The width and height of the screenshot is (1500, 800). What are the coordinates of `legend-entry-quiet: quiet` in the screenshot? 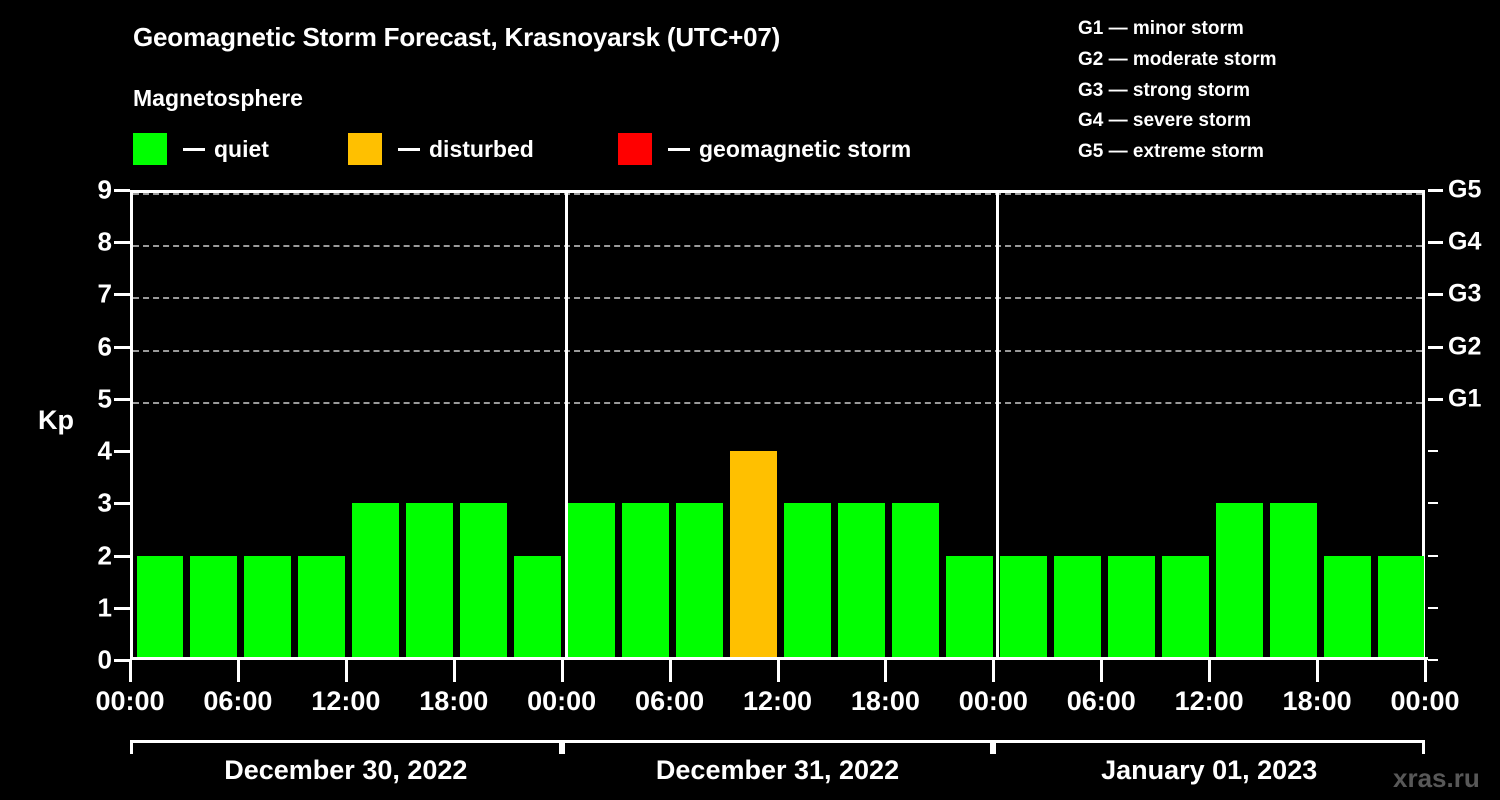 It's located at (201, 149).